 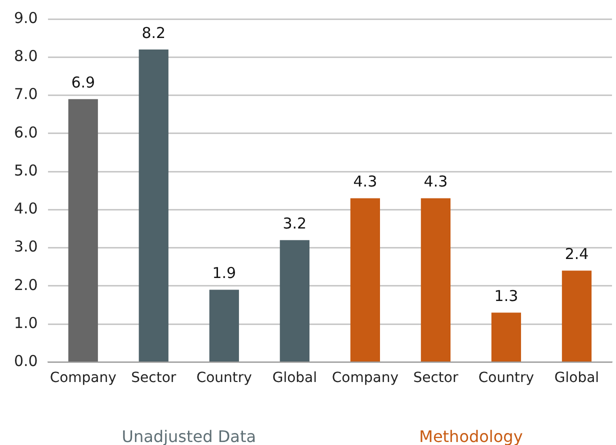 What do you see at coordinates (26, 209) in the screenshot?
I see `y-tick-label: 4.0` at bounding box center [26, 209].